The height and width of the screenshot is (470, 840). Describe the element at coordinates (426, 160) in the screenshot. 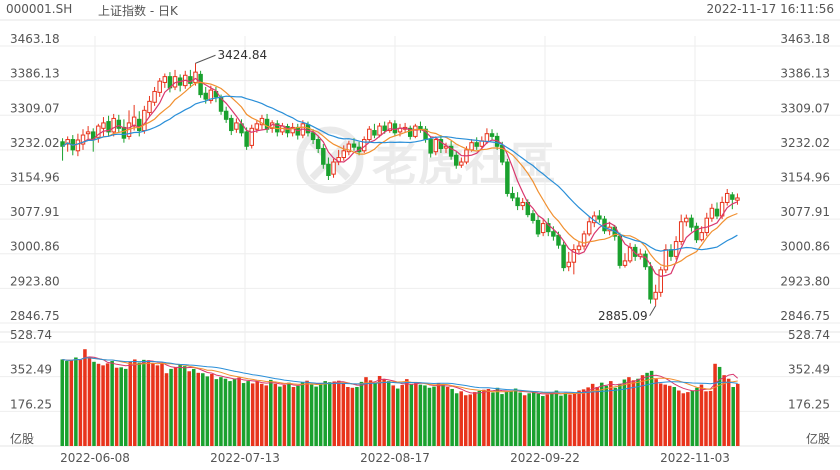

I see `watermark: 老虎社區` at that location.